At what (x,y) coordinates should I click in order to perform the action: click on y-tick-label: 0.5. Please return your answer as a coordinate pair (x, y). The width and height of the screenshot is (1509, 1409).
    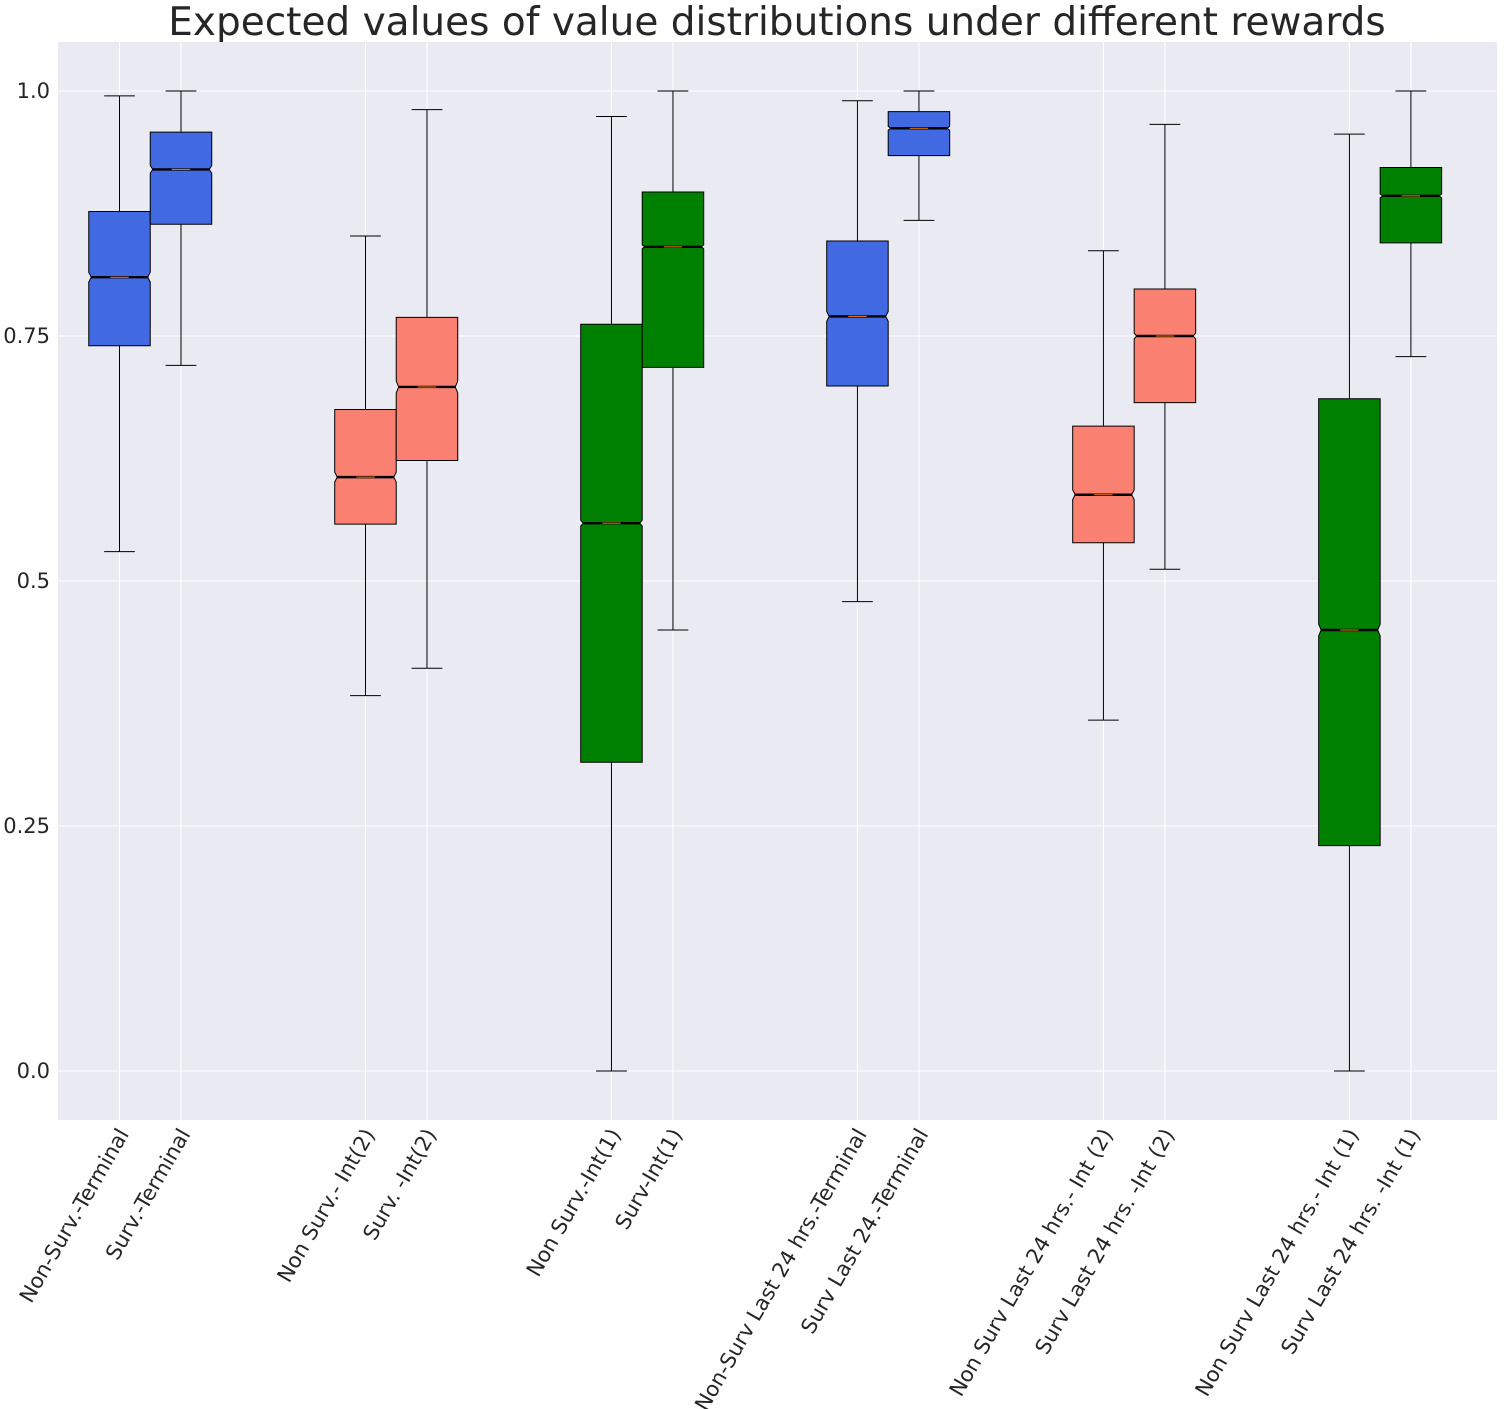
    Looking at the image, I should click on (33, 581).